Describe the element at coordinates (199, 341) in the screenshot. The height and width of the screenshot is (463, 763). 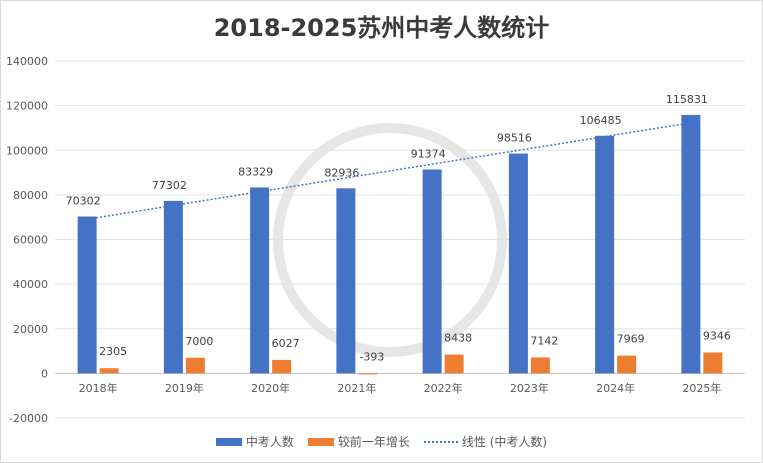
I see `data-label: 7000` at that location.